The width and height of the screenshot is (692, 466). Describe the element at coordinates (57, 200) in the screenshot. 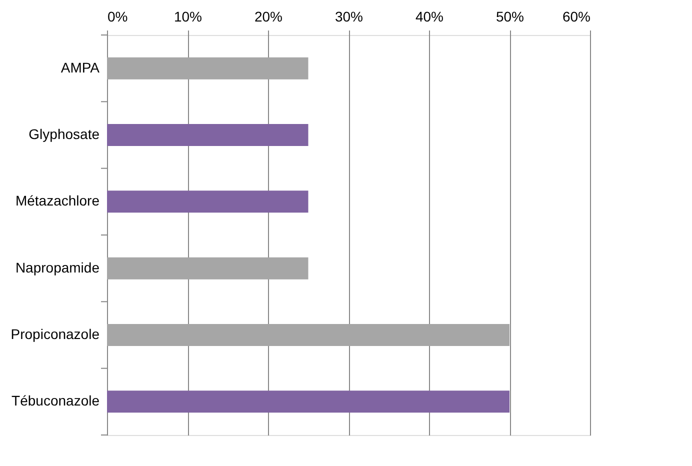

I see `y-tick-label: Métazachlore` at that location.